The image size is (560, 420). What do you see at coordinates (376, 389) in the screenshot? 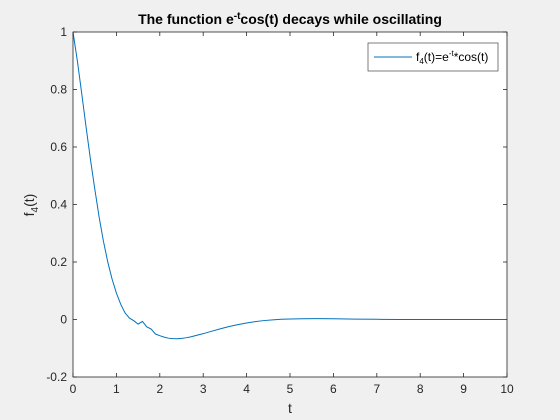
I see `x-tick-label: 7` at bounding box center [376, 389].